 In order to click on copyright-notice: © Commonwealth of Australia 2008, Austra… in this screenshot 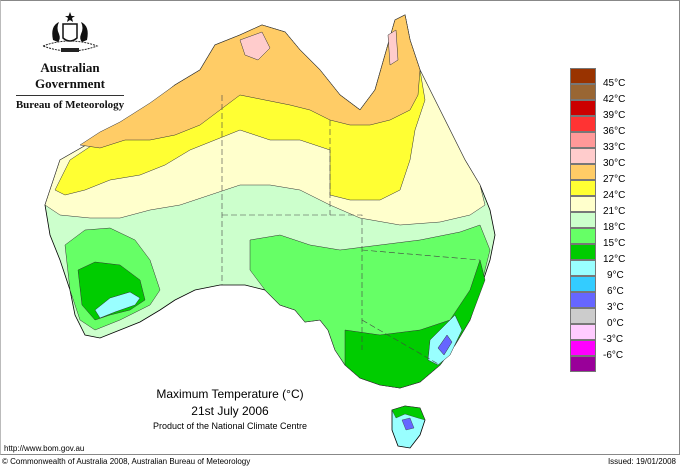, I will do `click(126, 461)`.